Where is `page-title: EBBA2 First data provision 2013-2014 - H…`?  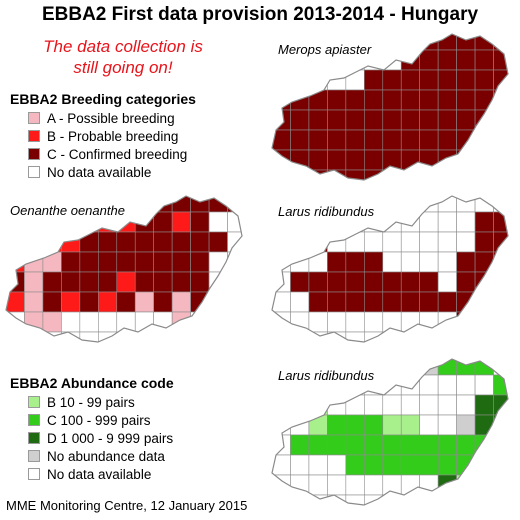
page-title: EBBA2 First data provision 2013-2014 - H… is located at coordinates (260, 14).